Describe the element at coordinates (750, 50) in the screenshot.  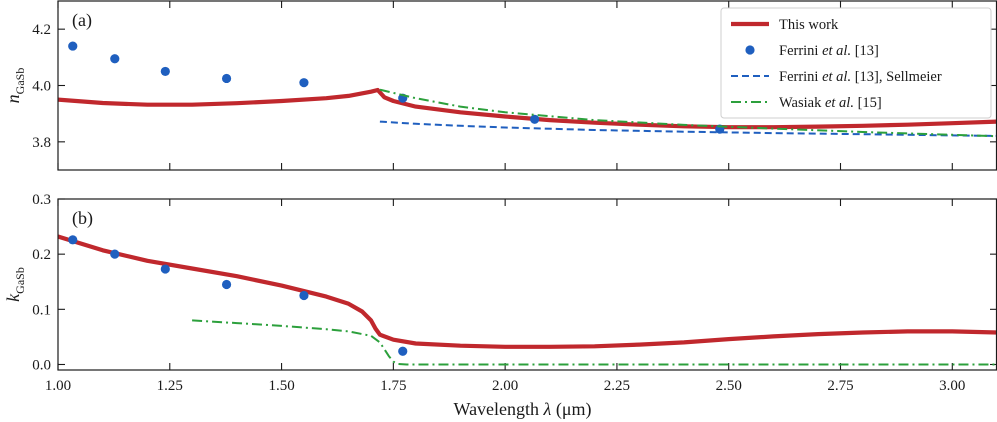
I see `legend-entry-1-marker` at that location.